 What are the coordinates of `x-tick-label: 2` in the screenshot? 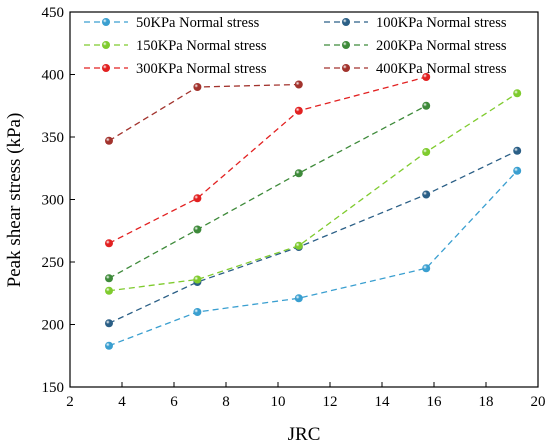 It's located at (70, 402).